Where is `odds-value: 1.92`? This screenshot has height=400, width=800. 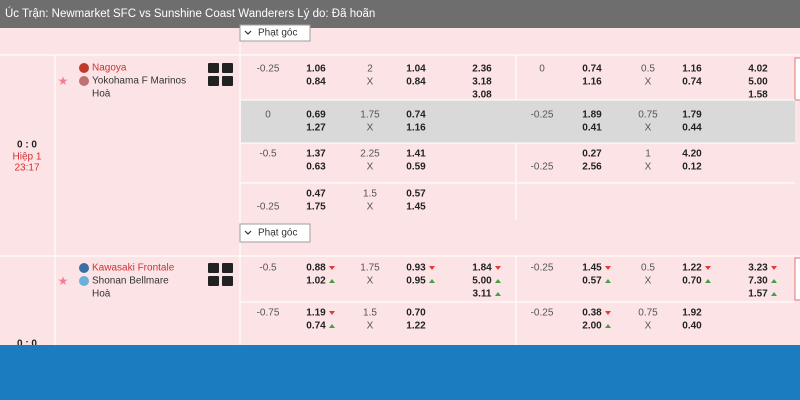
odds-value: 1.92 is located at coordinates (692, 313).